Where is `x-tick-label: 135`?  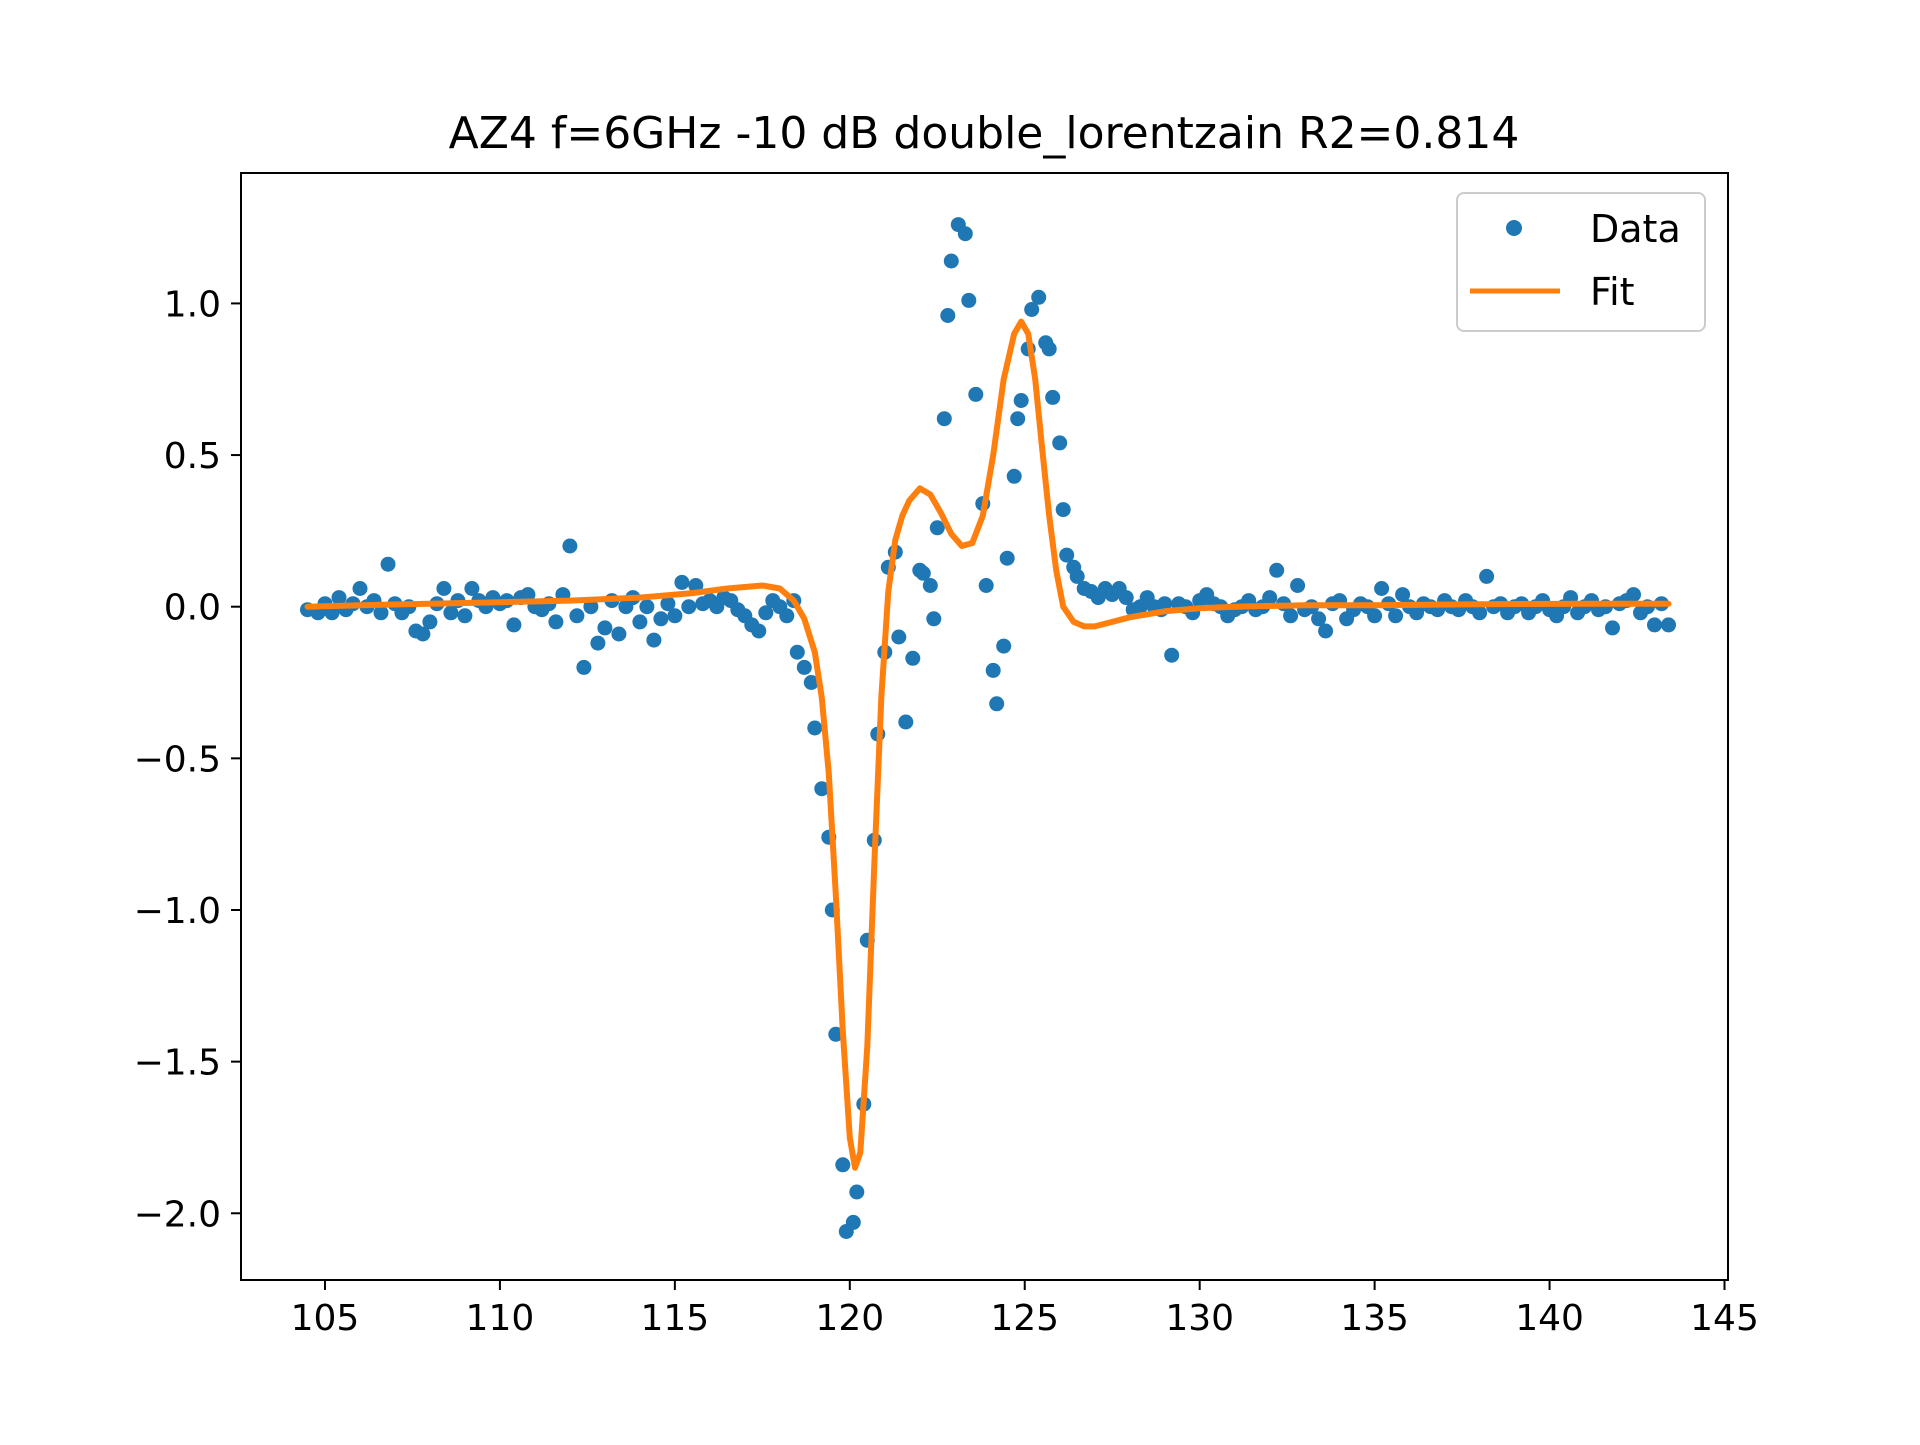
x-tick-label: 135 is located at coordinates (1374, 1318).